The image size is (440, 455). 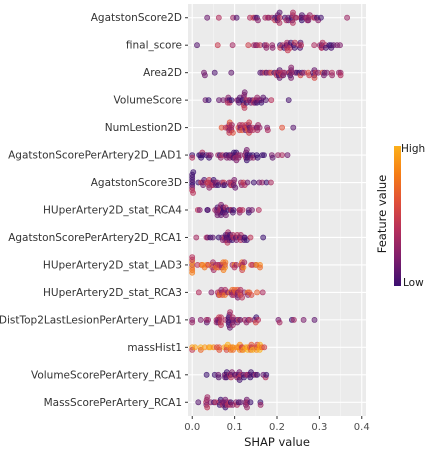 What do you see at coordinates (154, 348) in the screenshot?
I see `feature-label: massHist1` at bounding box center [154, 348].